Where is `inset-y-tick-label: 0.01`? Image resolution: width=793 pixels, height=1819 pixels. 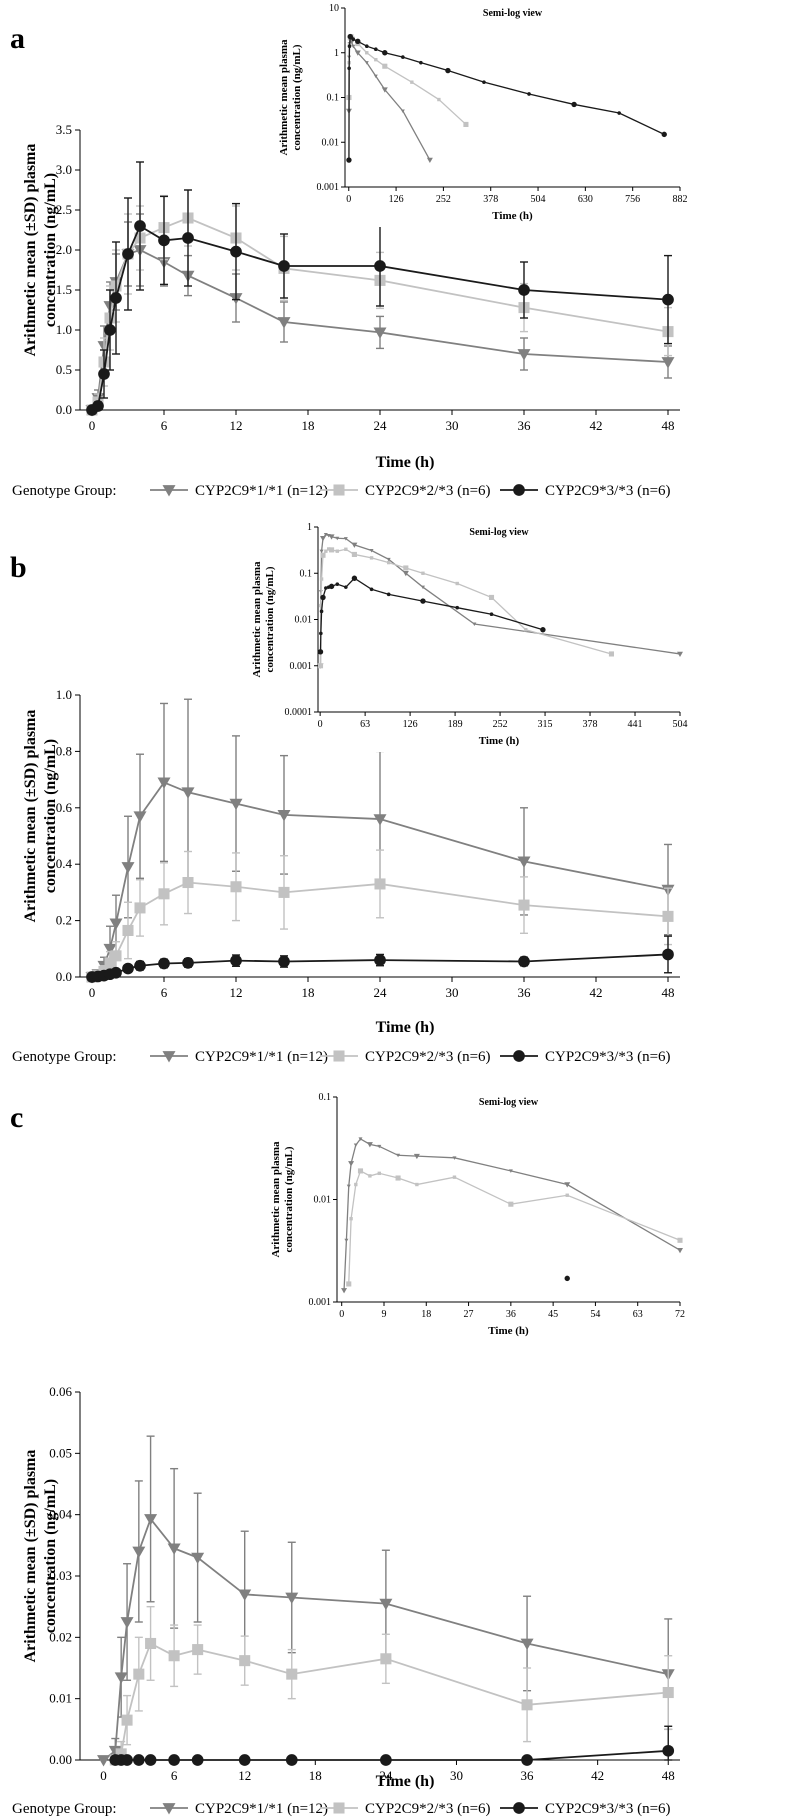 inset-y-tick-label: 0.01 is located at coordinates (331, 142).